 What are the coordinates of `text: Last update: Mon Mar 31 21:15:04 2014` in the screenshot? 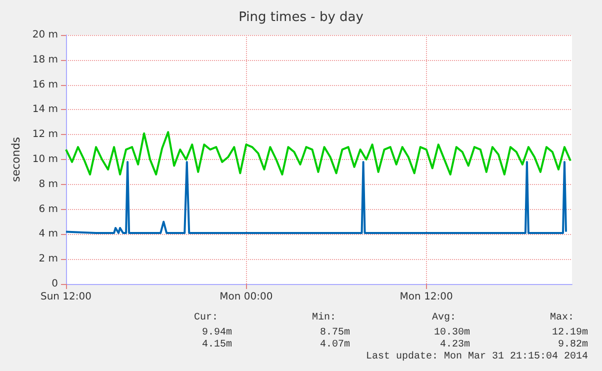 It's located at (477, 356).